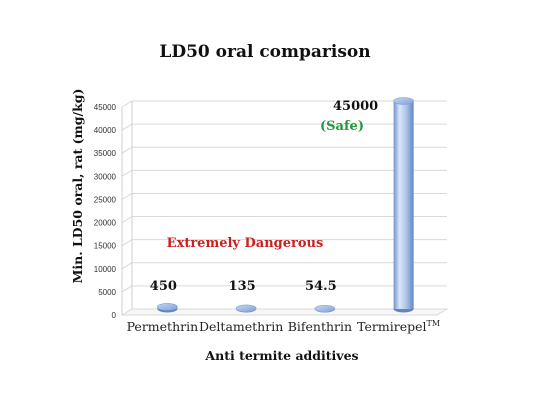 This screenshot has width=535, height=401. What do you see at coordinates (105, 153) in the screenshot?
I see `y-tick-label: 35000` at bounding box center [105, 153].